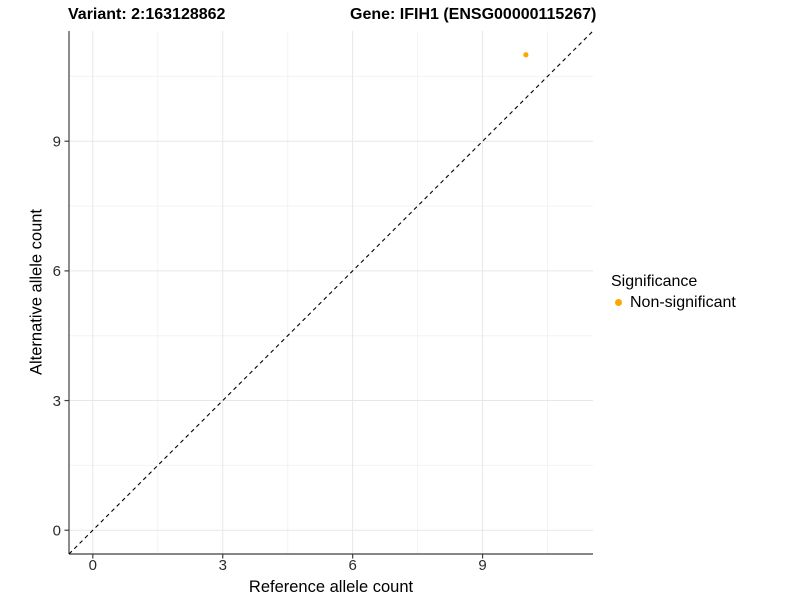 This screenshot has width=800, height=600. What do you see at coordinates (526, 55) in the screenshot?
I see `data-point` at bounding box center [526, 55].